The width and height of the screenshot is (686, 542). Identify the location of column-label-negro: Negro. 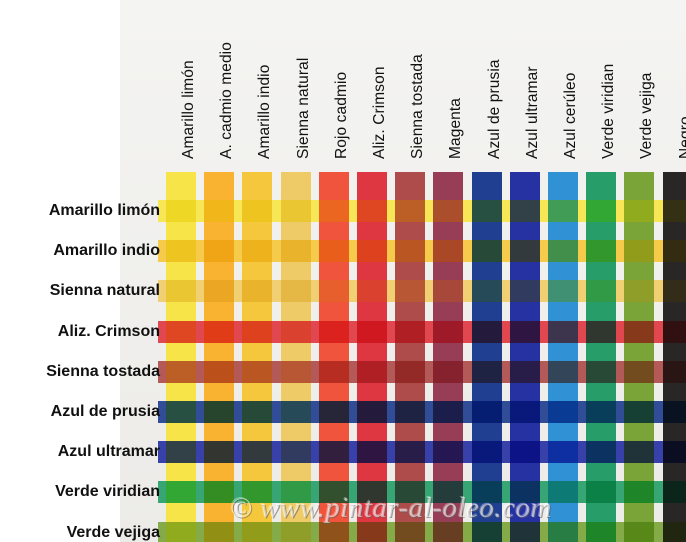
(674, 85).